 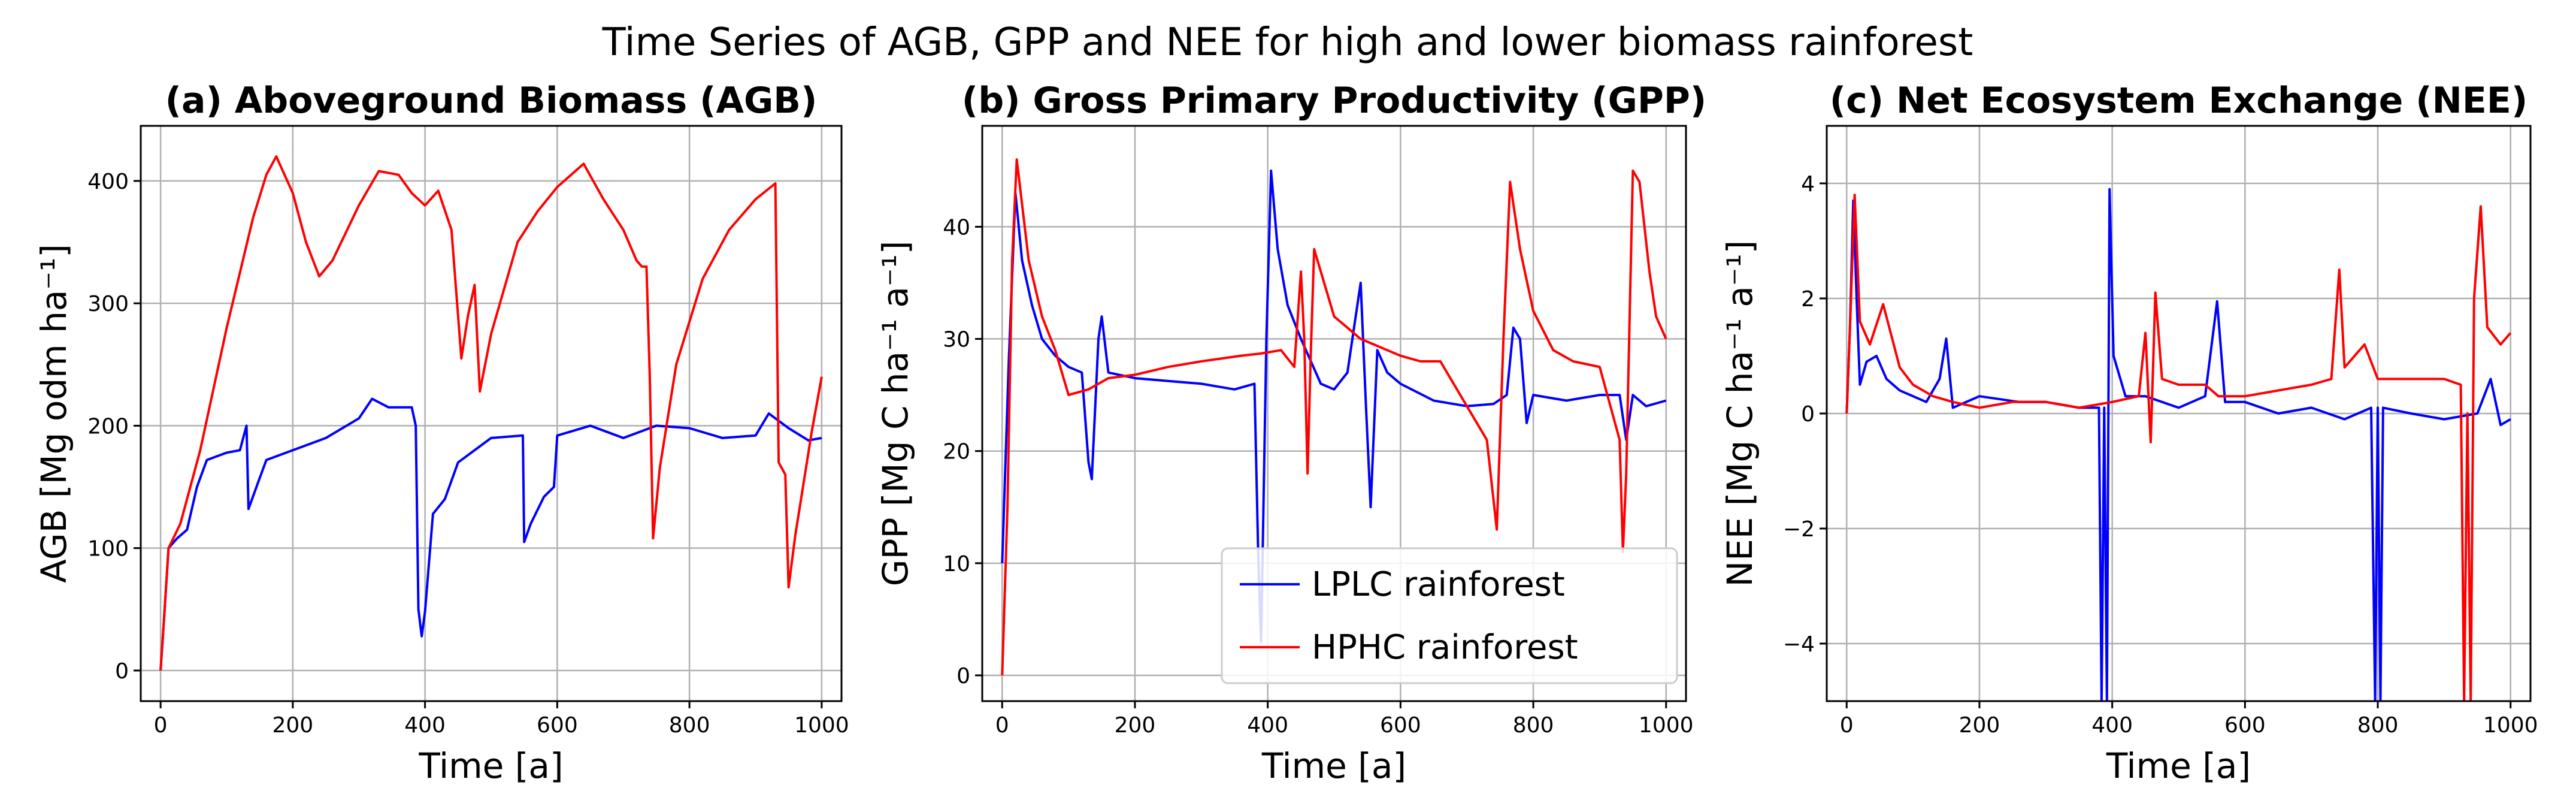 I want to click on gpp-ytick-label: 20, so click(x=956, y=452).